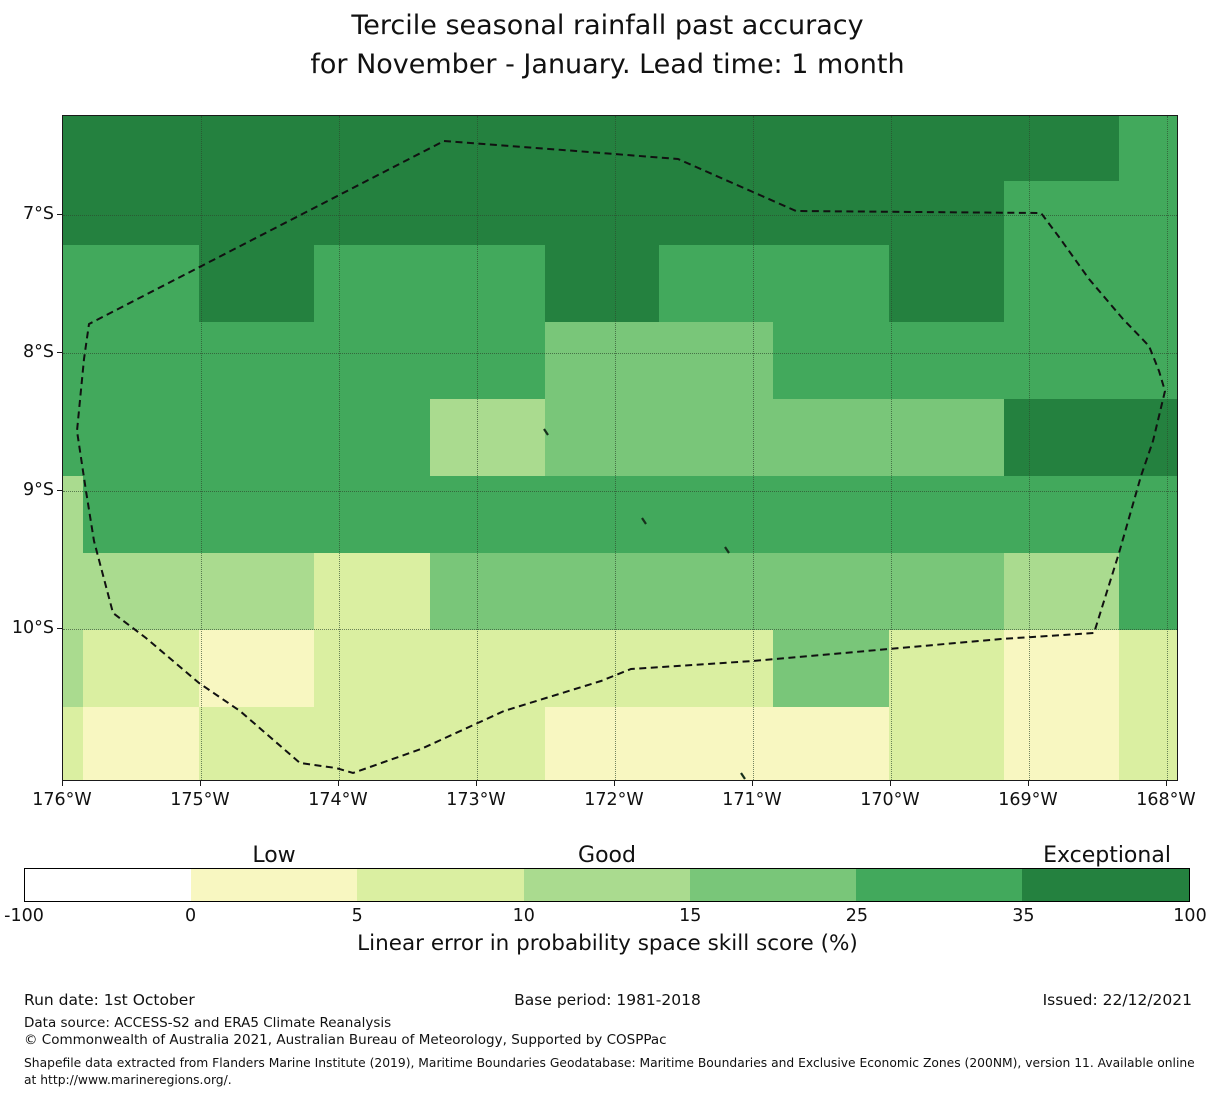  I want to click on x-tick-label: 176°W, so click(62, 800).